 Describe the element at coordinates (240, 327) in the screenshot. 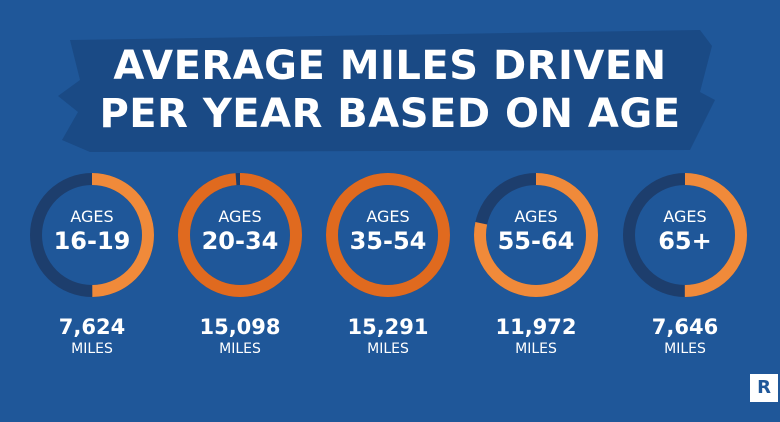

I see `miles-number: 15,098` at that location.